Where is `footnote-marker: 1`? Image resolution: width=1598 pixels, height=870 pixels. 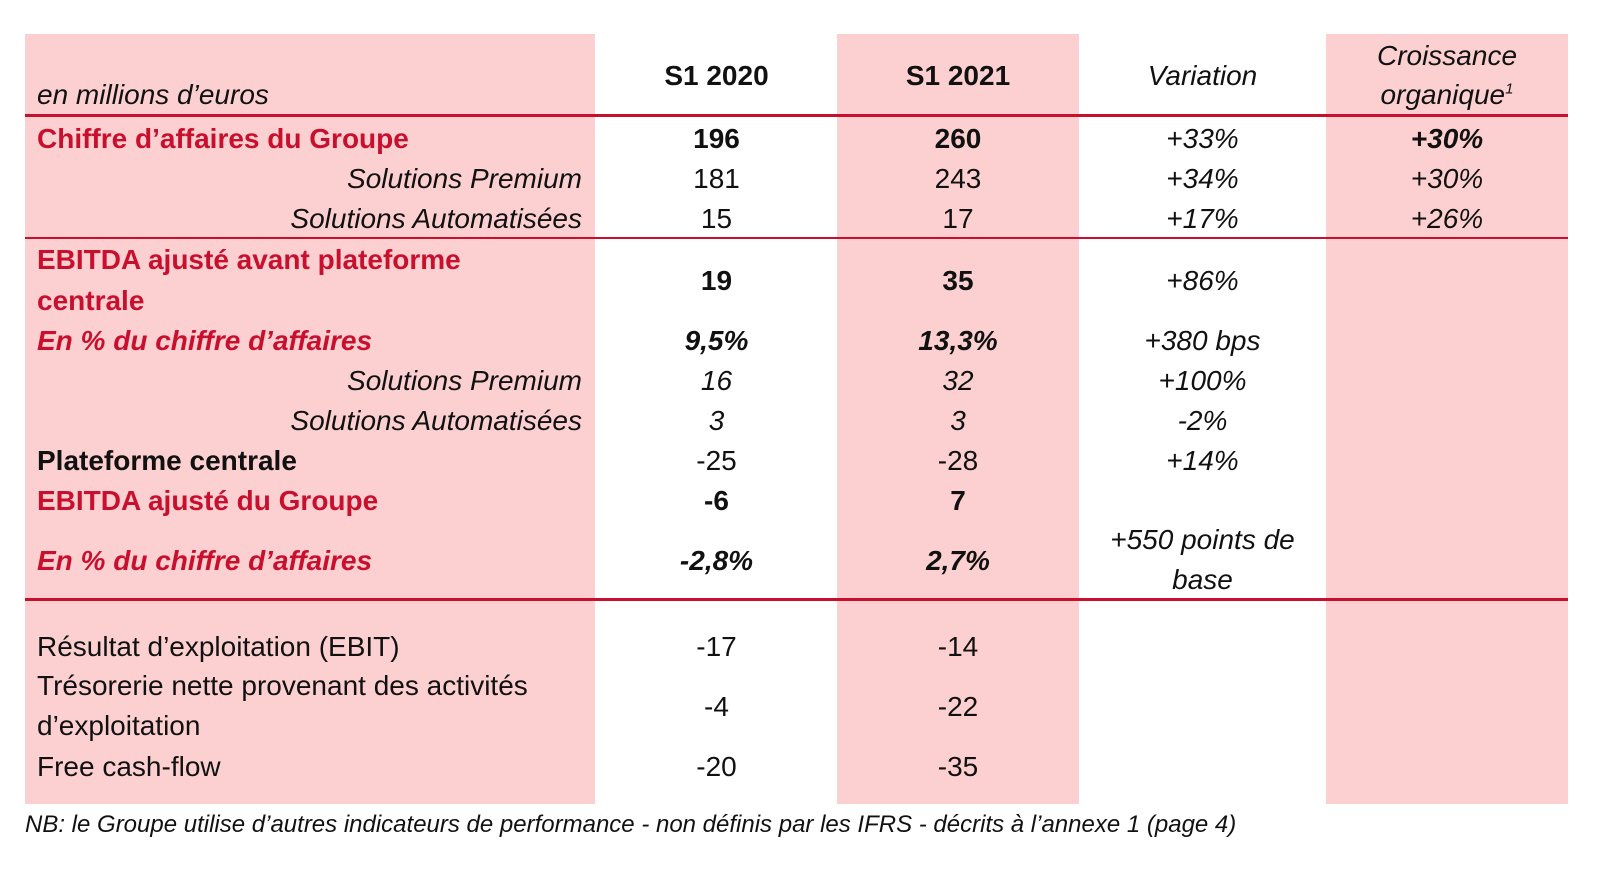 footnote-marker: 1 is located at coordinates (1509, 89).